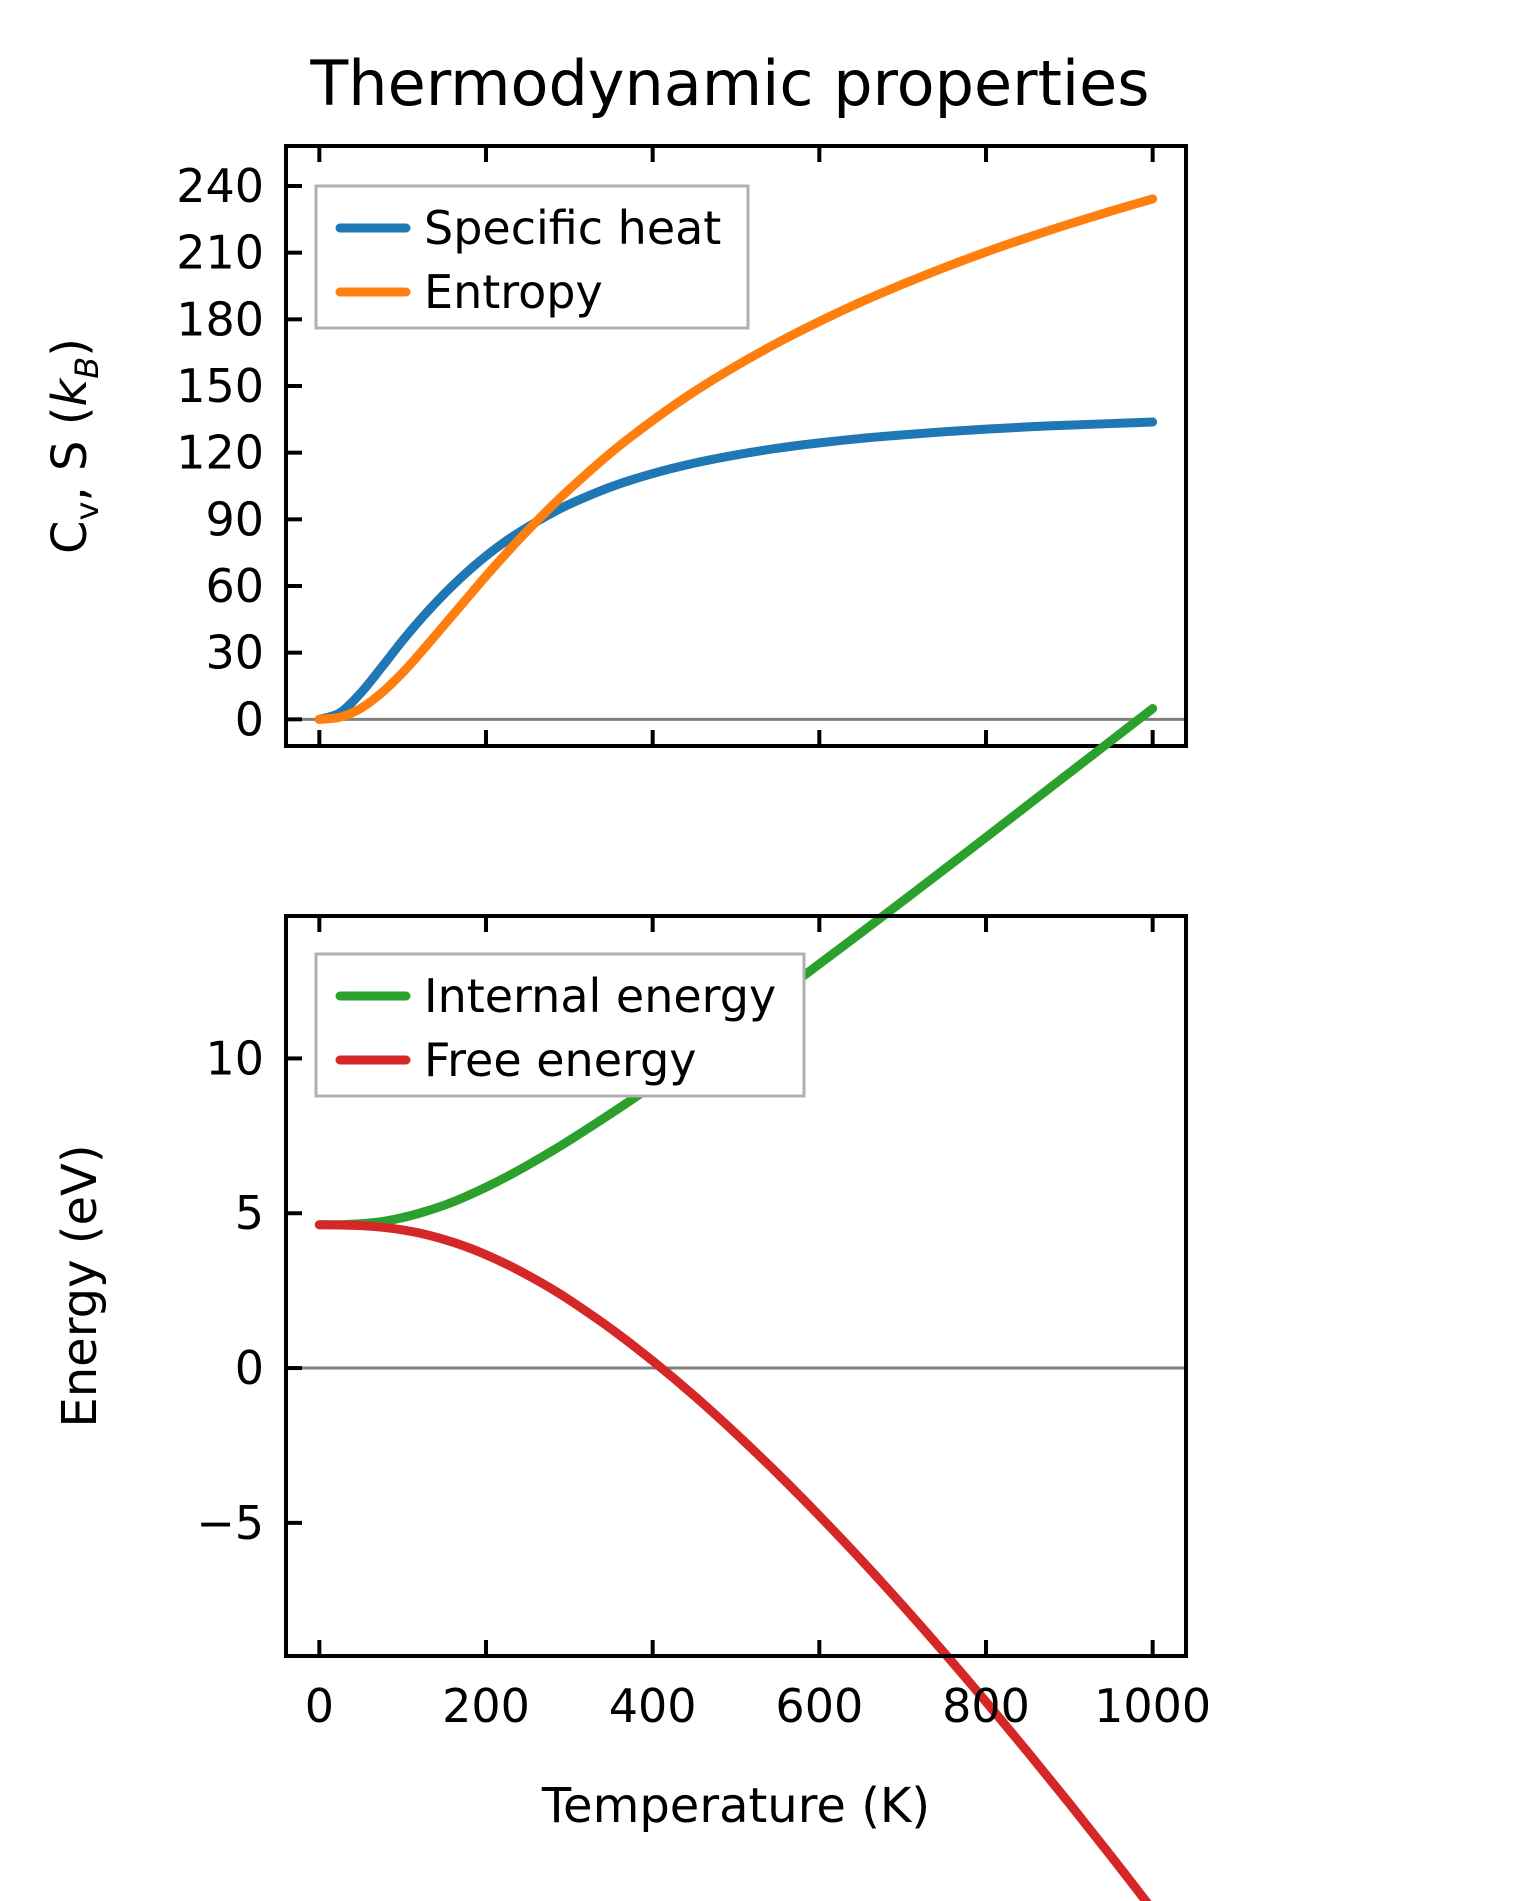 This screenshot has width=1536, height=1901. I want to click on bottom-legend: Internal energy Free energy, so click(560, 1025).